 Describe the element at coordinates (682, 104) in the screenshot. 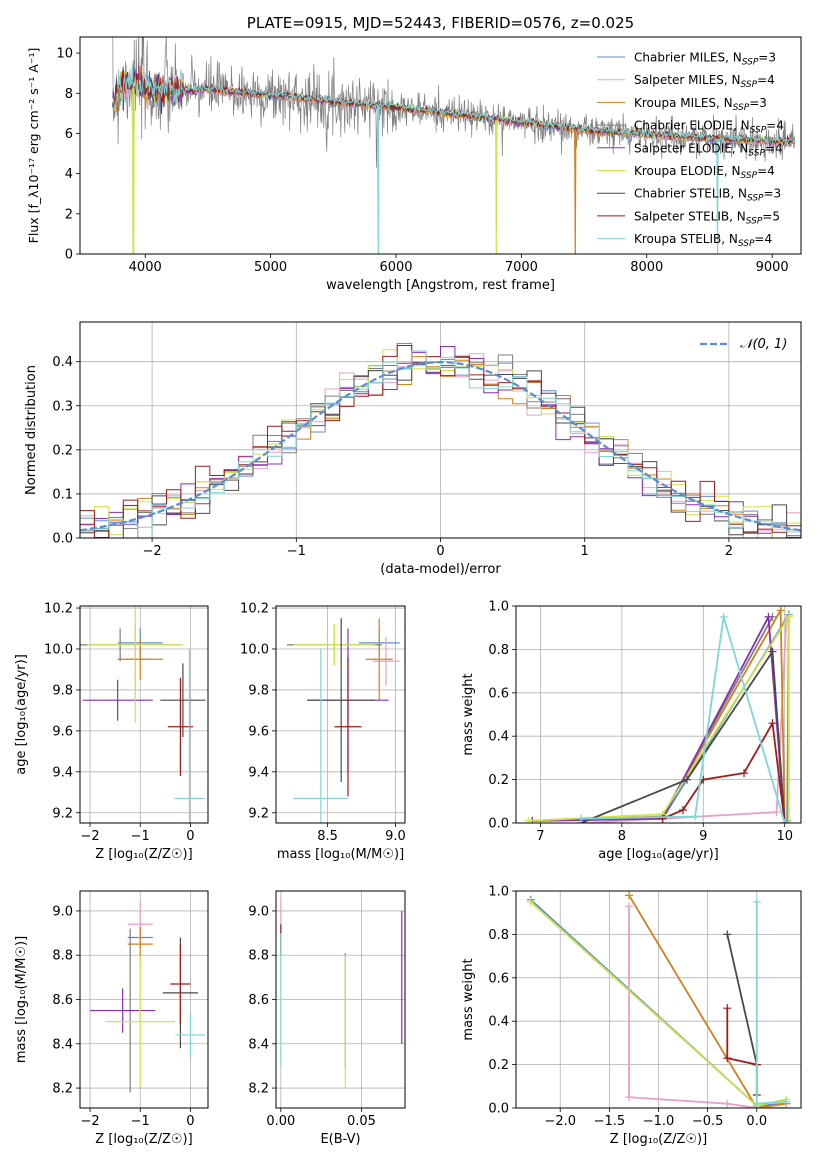

I see `legend-entry: Kroupa MILES, NSSP=3` at that location.